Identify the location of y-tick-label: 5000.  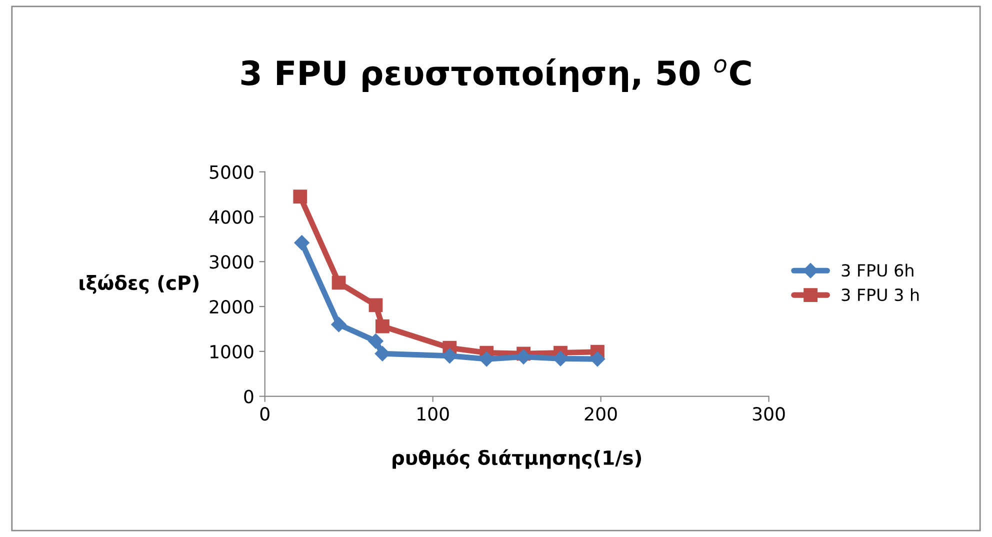
(232, 172).